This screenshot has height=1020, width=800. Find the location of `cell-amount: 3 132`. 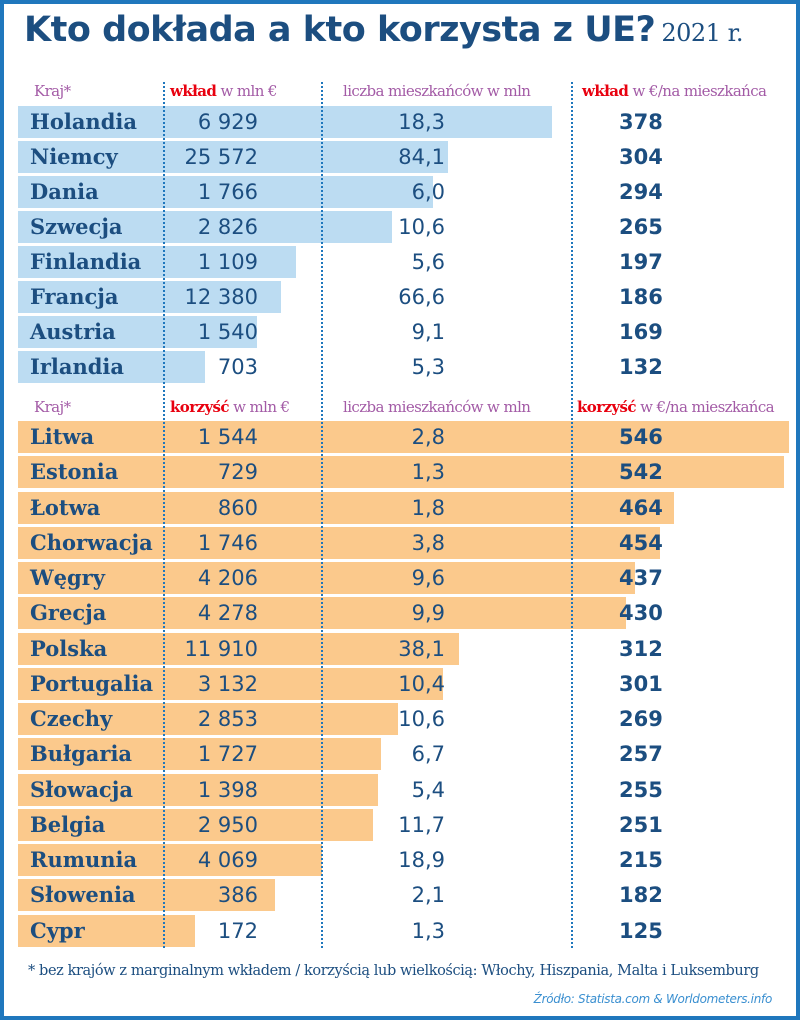

cell-amount: 3 132 is located at coordinates (227, 683).